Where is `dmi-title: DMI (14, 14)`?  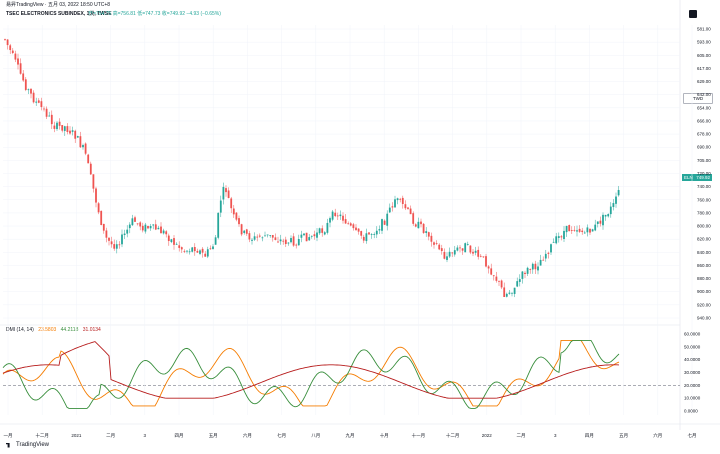 dmi-title: DMI (14, 14) is located at coordinates (20, 330).